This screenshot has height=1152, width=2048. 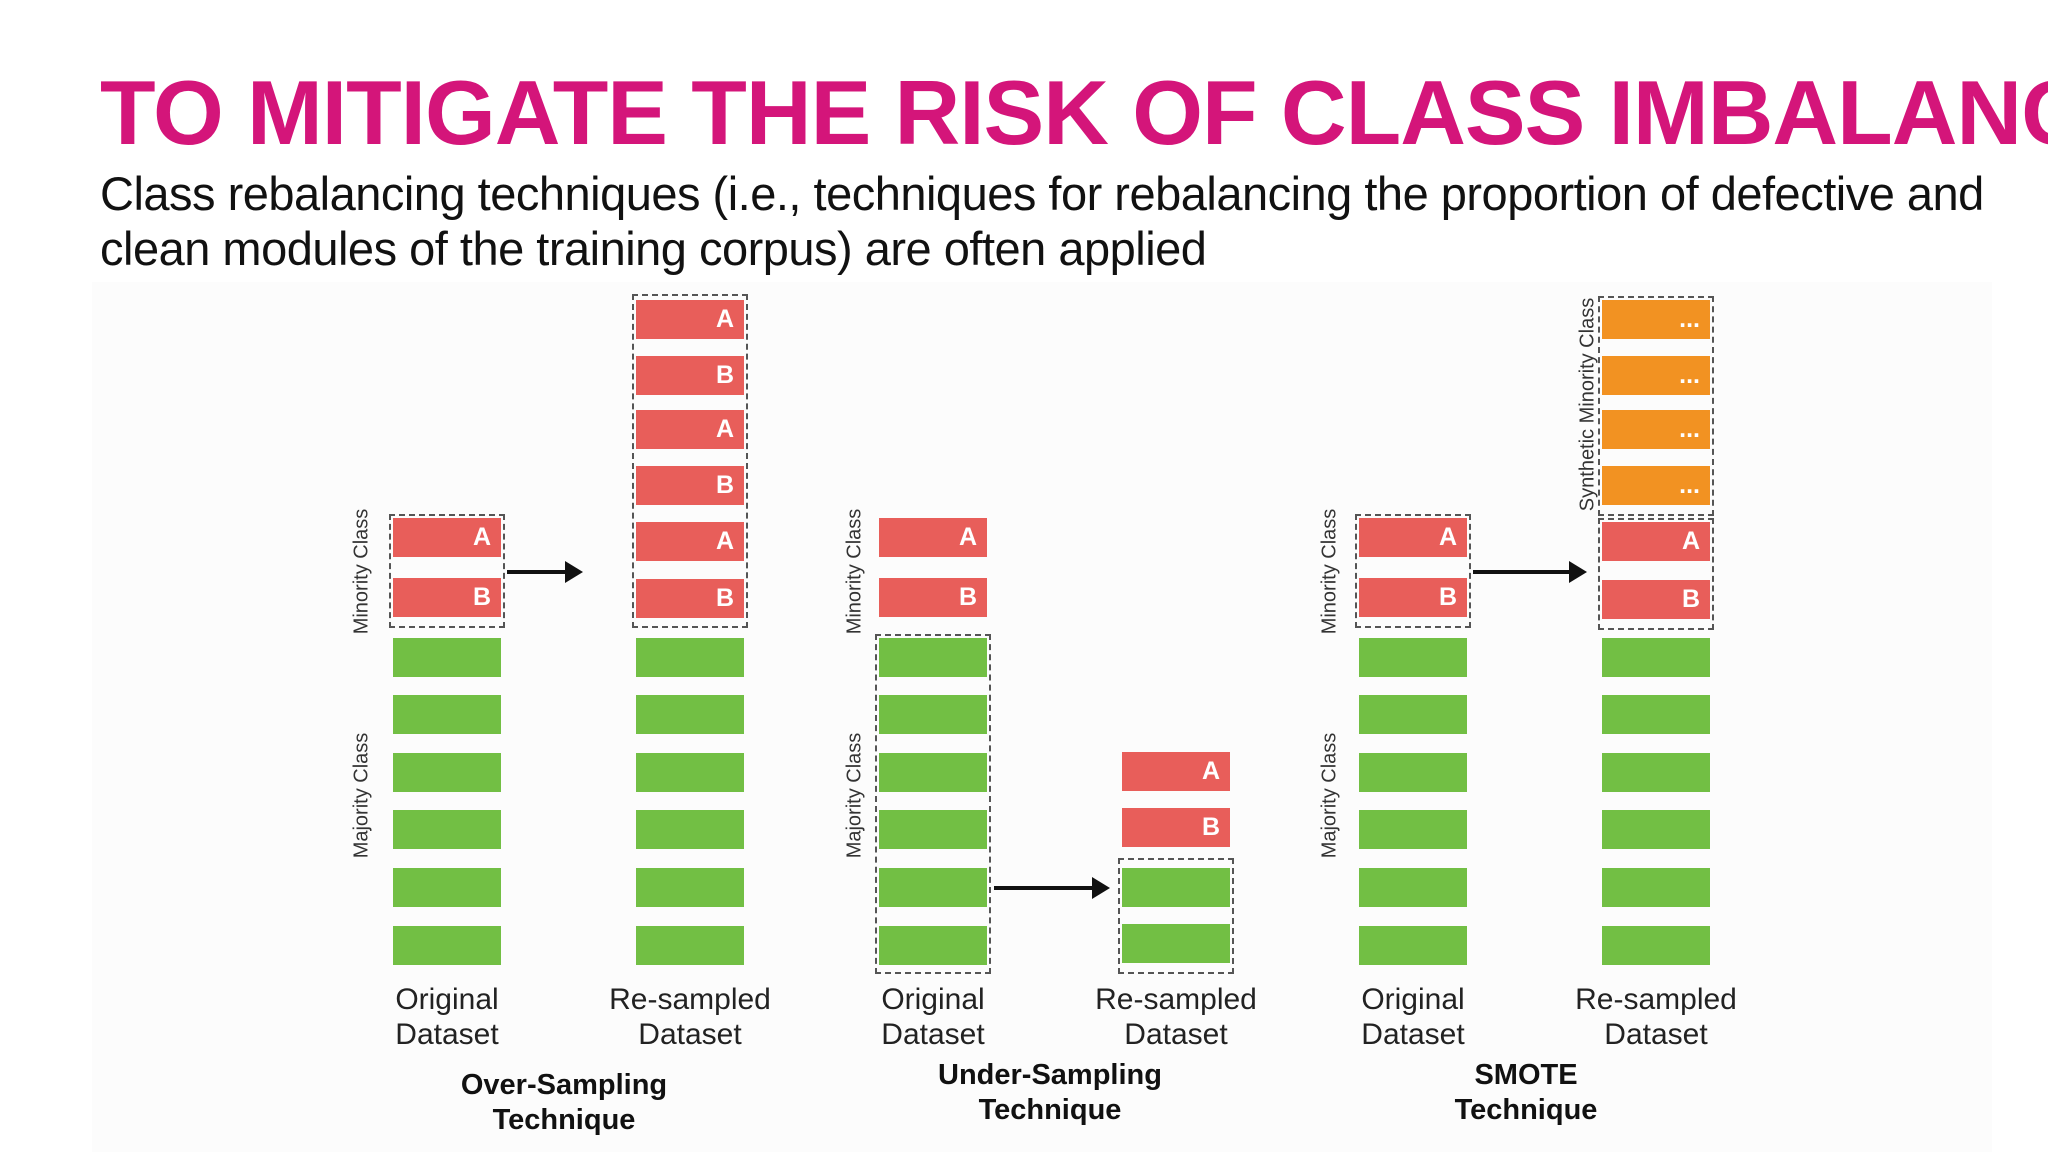 What do you see at coordinates (933, 597) in the screenshot?
I see `under-original-minority-bar-b: B` at bounding box center [933, 597].